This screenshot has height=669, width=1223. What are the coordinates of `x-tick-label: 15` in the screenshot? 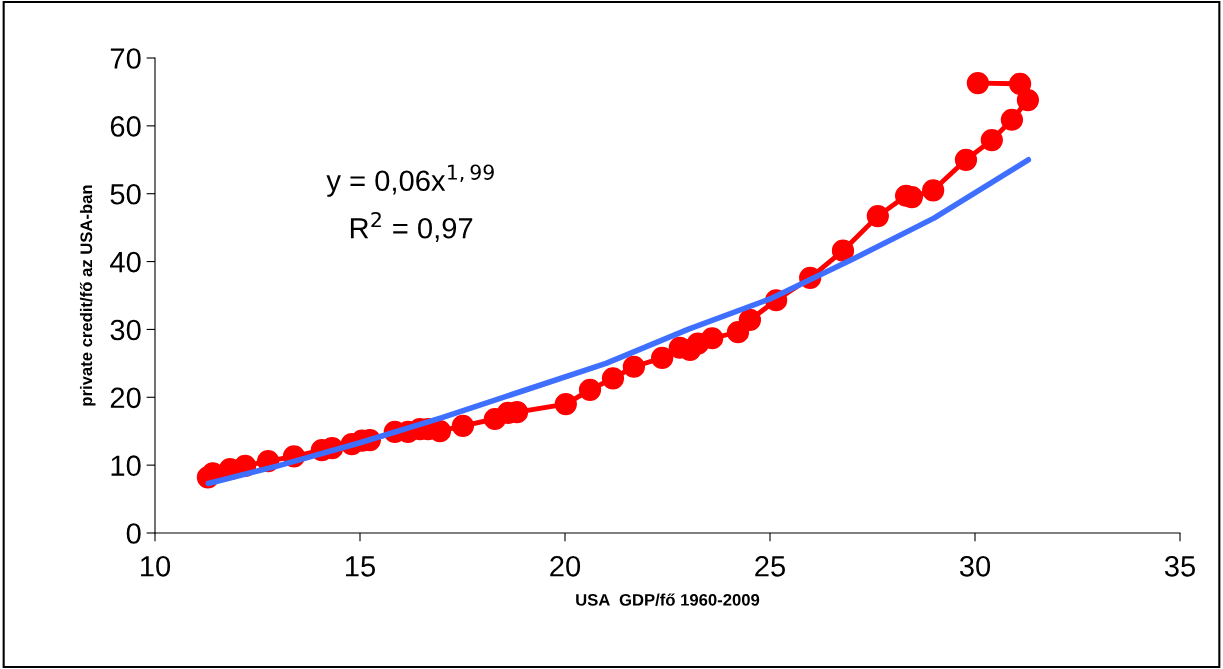 It's located at (360, 566).